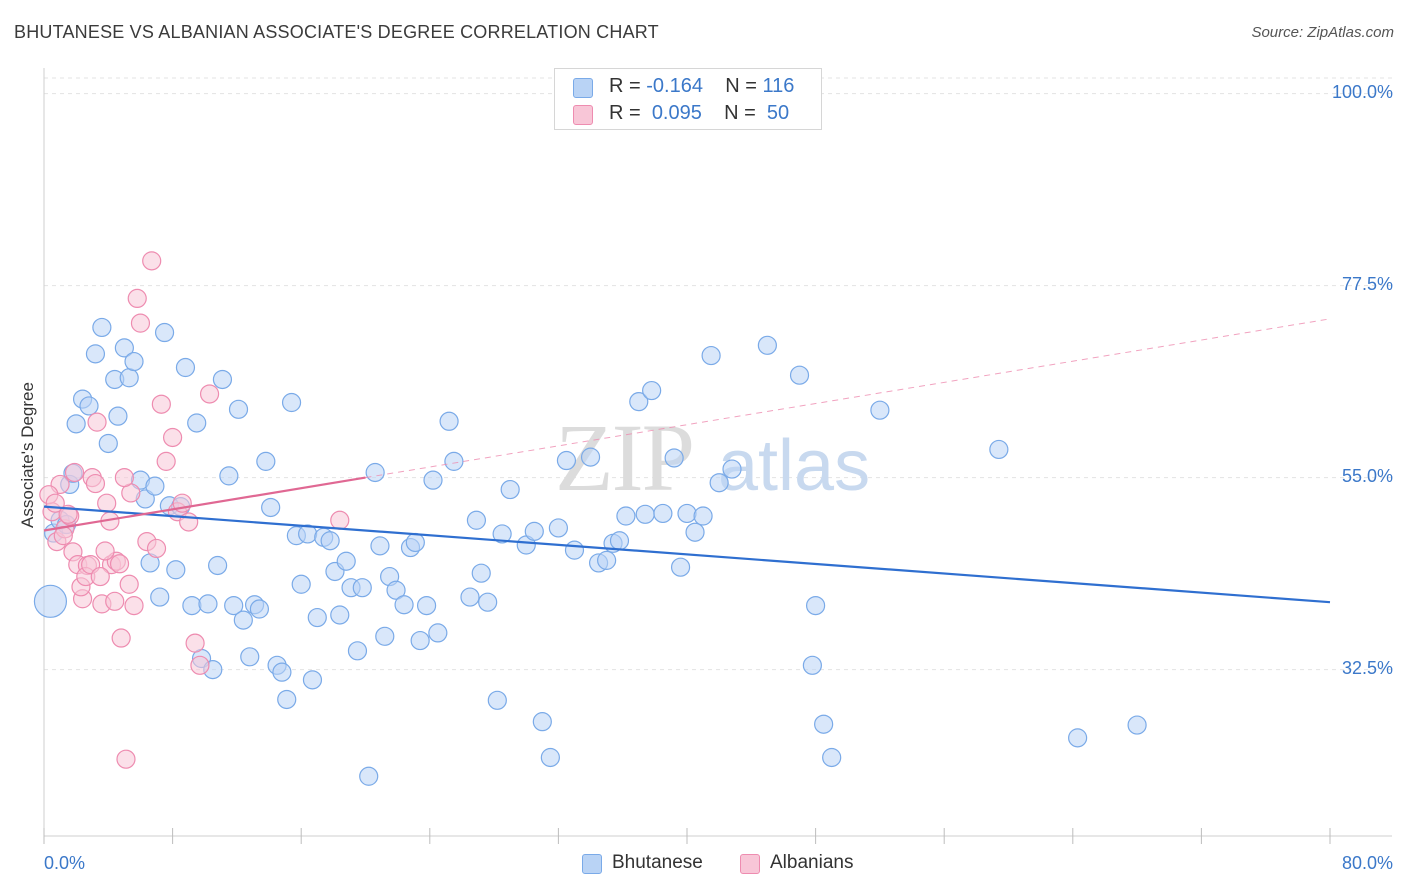  Describe the element at coordinates (1362, 91) in the screenshot. I see `y-tick-label: 100.0%` at that location.